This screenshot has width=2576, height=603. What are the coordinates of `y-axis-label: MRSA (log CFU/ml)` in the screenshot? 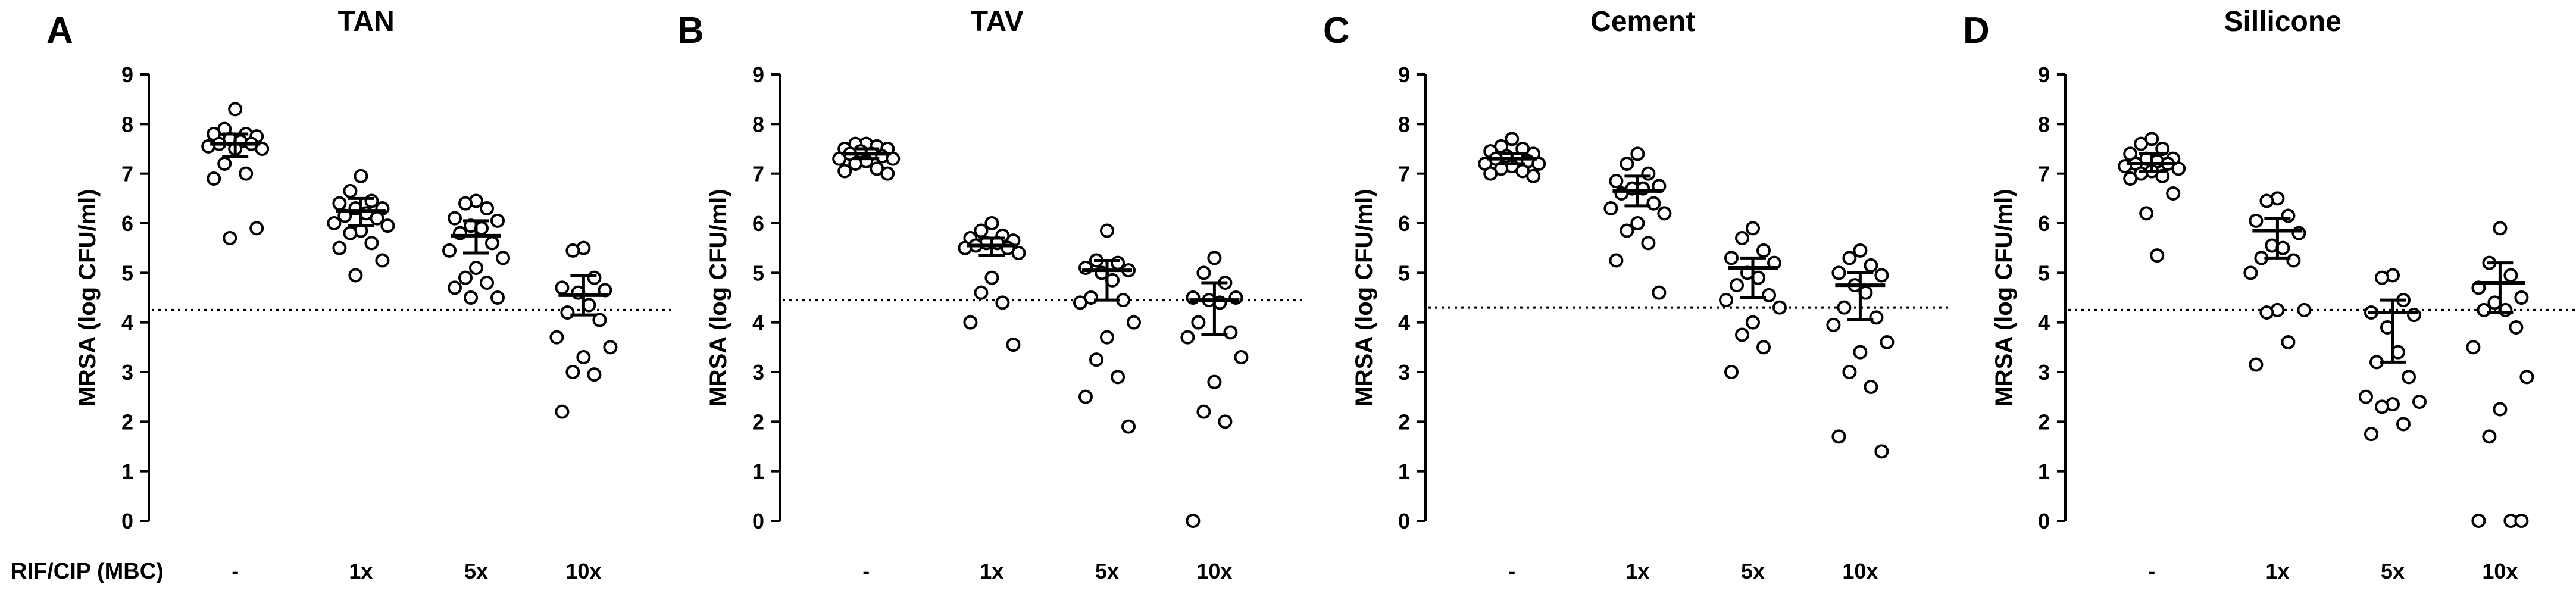 It's located at (2004, 297).